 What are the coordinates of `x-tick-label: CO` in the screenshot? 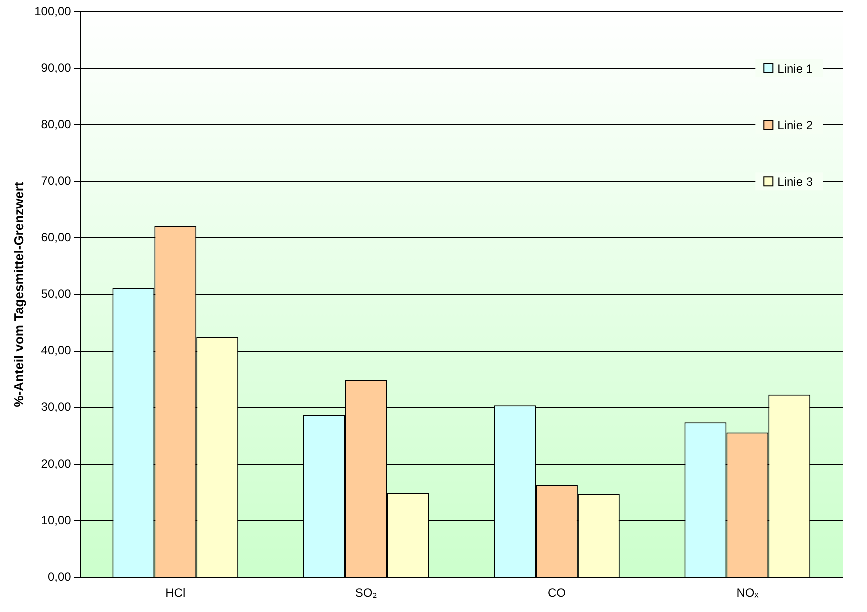 It's located at (557, 593).